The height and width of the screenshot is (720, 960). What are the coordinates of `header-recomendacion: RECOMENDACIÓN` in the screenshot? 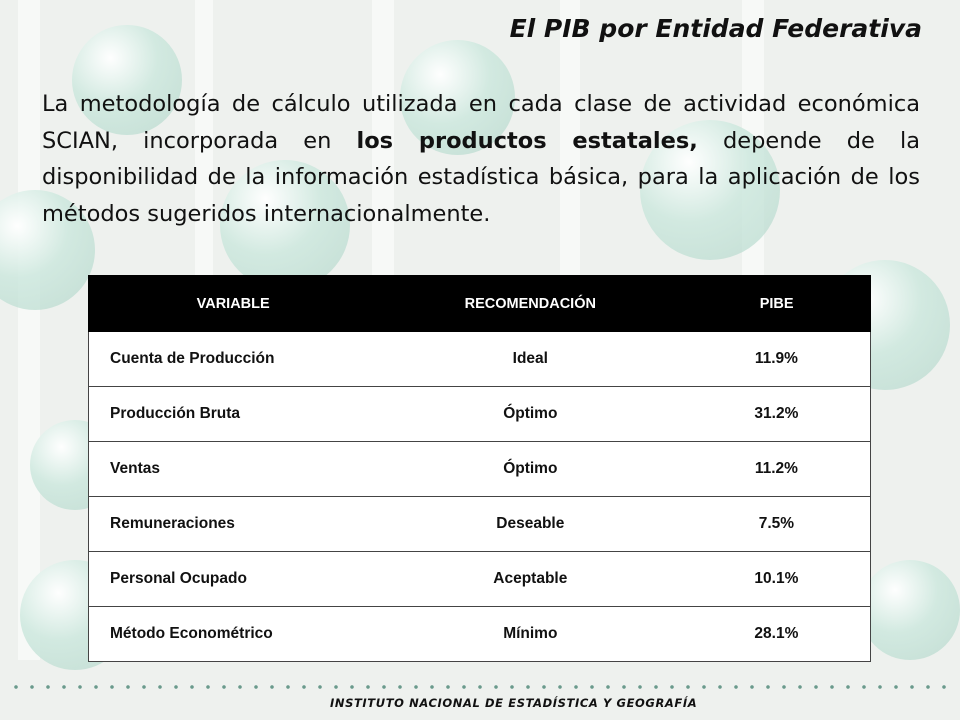 It's located at (530, 303).